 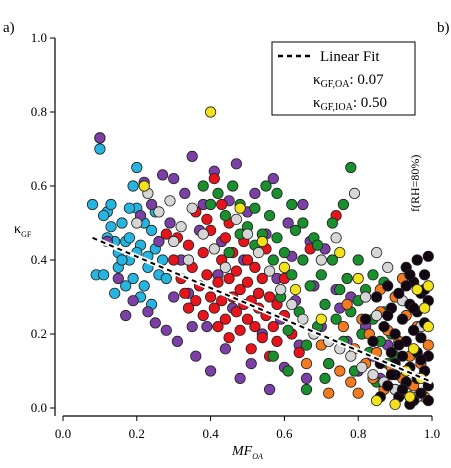 I want to click on x-axis-label-main: MF, so click(x=242, y=451).